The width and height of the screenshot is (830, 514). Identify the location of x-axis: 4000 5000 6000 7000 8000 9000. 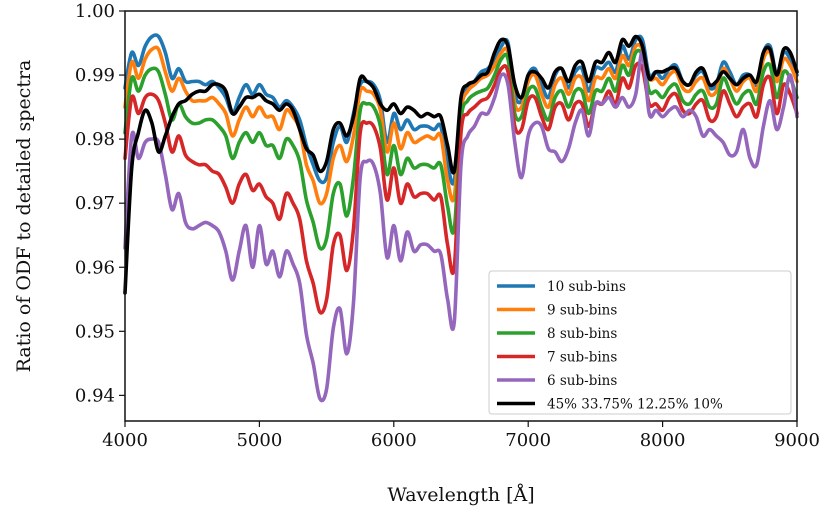
(461, 436).